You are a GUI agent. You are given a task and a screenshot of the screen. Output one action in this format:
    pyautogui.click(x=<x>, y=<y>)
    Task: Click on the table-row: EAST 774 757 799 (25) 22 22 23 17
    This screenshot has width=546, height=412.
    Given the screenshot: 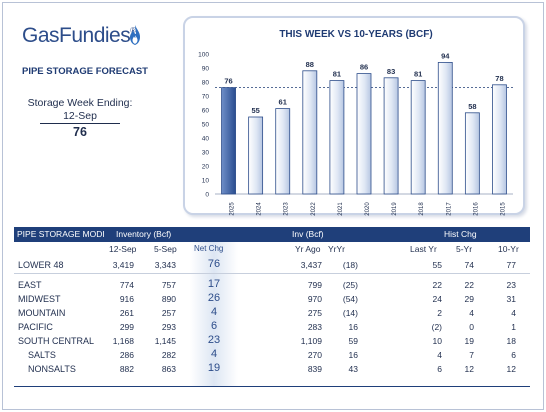 What is the action you would take?
    pyautogui.click(x=272, y=285)
    